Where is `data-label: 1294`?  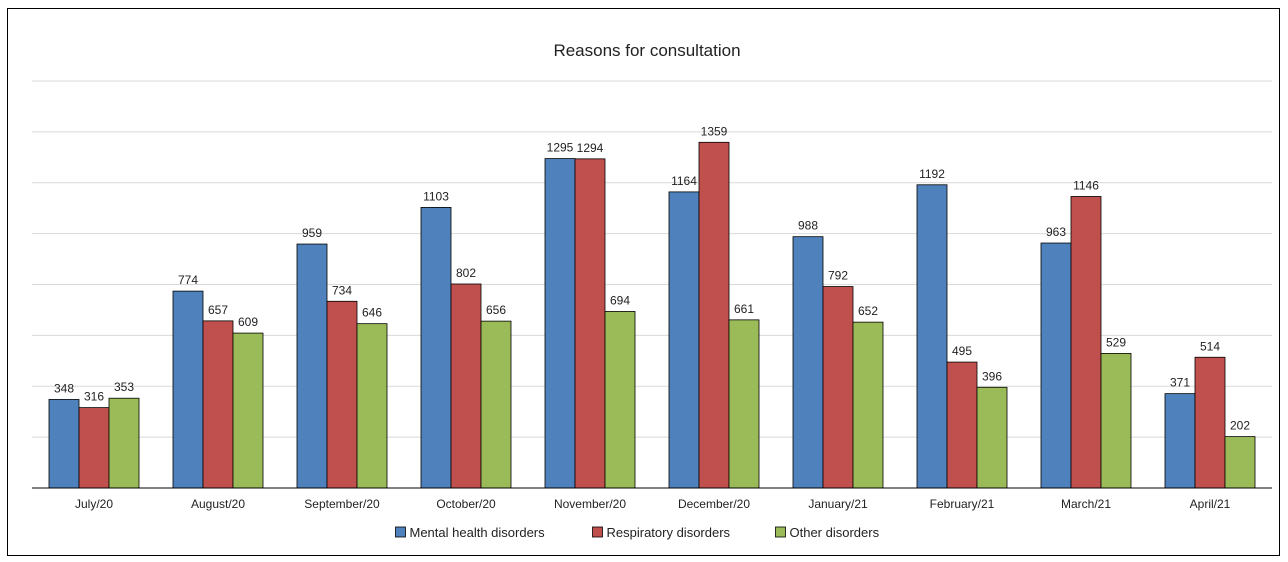 data-label: 1294 is located at coordinates (590, 148).